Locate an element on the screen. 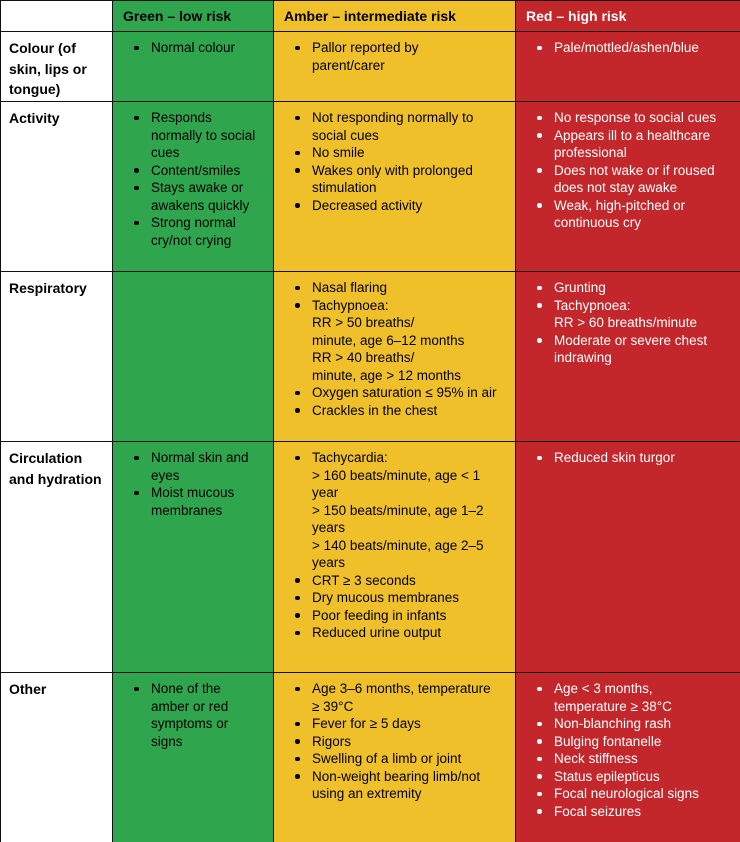 This screenshot has width=740, height=842. header-amber-intermediate-risk: Amber – intermediate risk is located at coordinates (394, 16).